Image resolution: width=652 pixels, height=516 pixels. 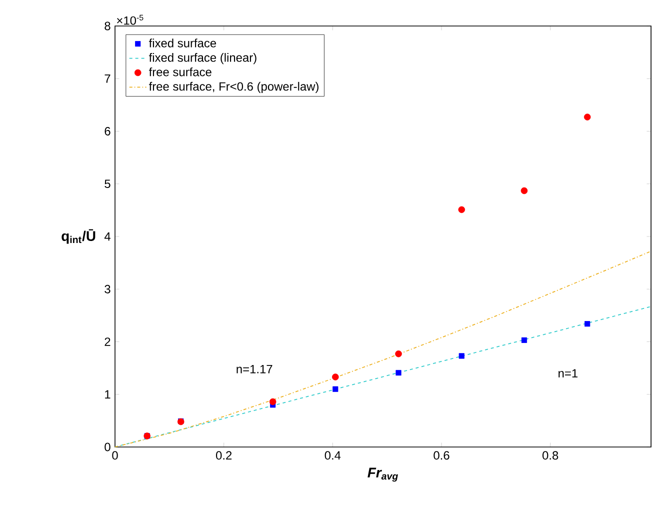 What do you see at coordinates (202, 58) in the screenshot?
I see `legend-label: fixed surface (linear)` at bounding box center [202, 58].